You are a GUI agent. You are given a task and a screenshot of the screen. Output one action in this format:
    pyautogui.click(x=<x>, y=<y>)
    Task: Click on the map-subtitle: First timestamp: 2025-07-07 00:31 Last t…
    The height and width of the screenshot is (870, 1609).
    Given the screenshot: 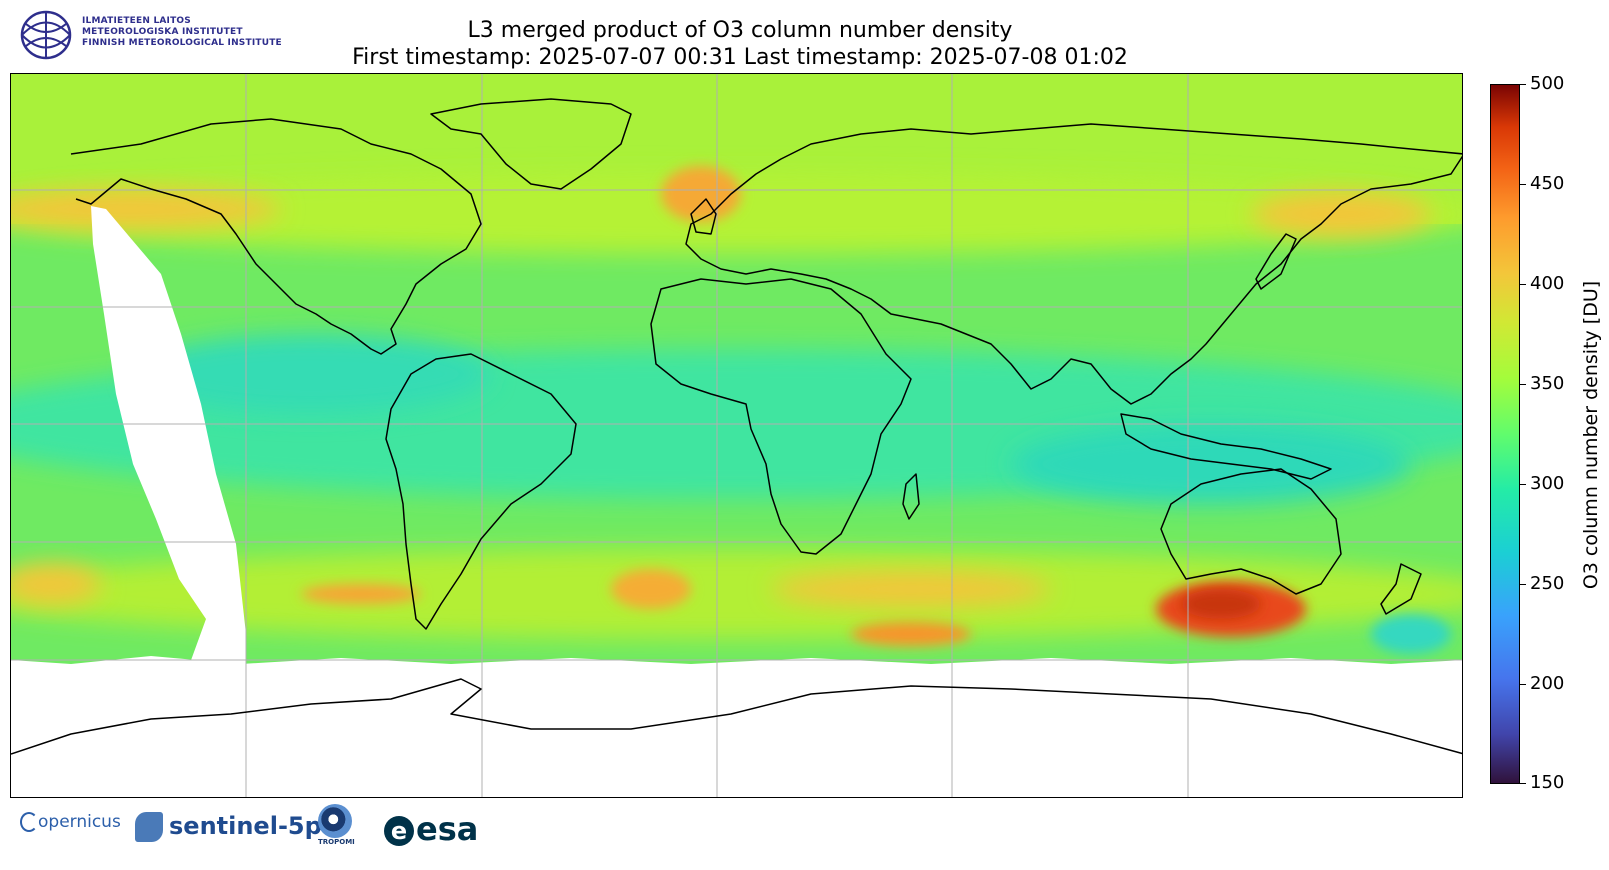 What is the action you would take?
    pyautogui.click(x=740, y=57)
    